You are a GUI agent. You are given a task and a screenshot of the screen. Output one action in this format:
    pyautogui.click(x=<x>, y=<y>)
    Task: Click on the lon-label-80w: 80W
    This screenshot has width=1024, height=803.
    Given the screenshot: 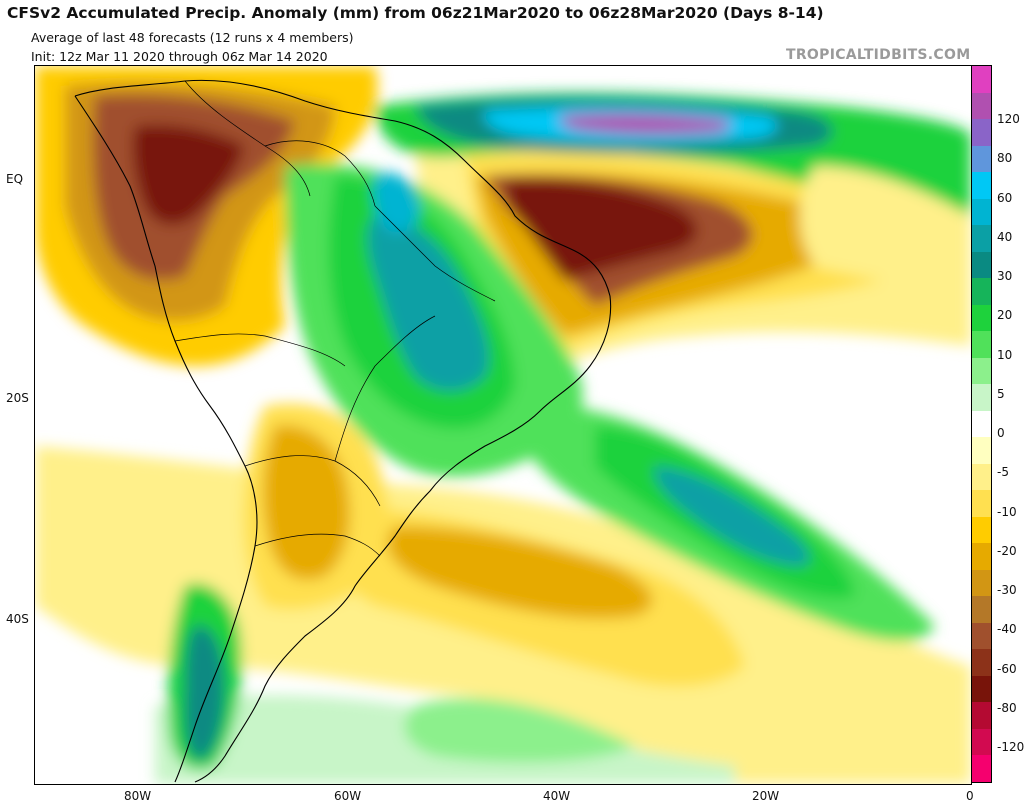 What is the action you would take?
    pyautogui.click(x=138, y=796)
    